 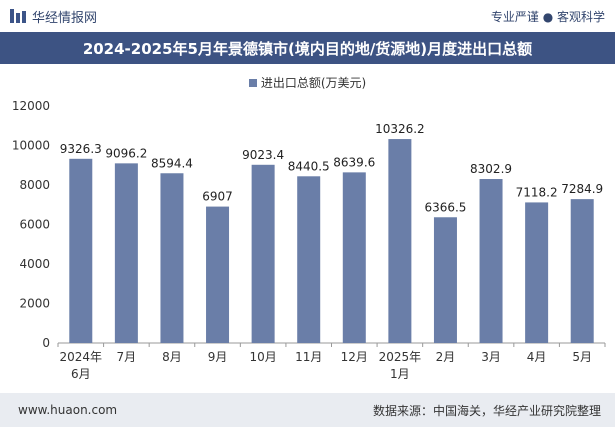 What do you see at coordinates (307, 16) in the screenshot?
I see `header: 华经情报网 专业严谨 ● 客观科学` at bounding box center [307, 16].